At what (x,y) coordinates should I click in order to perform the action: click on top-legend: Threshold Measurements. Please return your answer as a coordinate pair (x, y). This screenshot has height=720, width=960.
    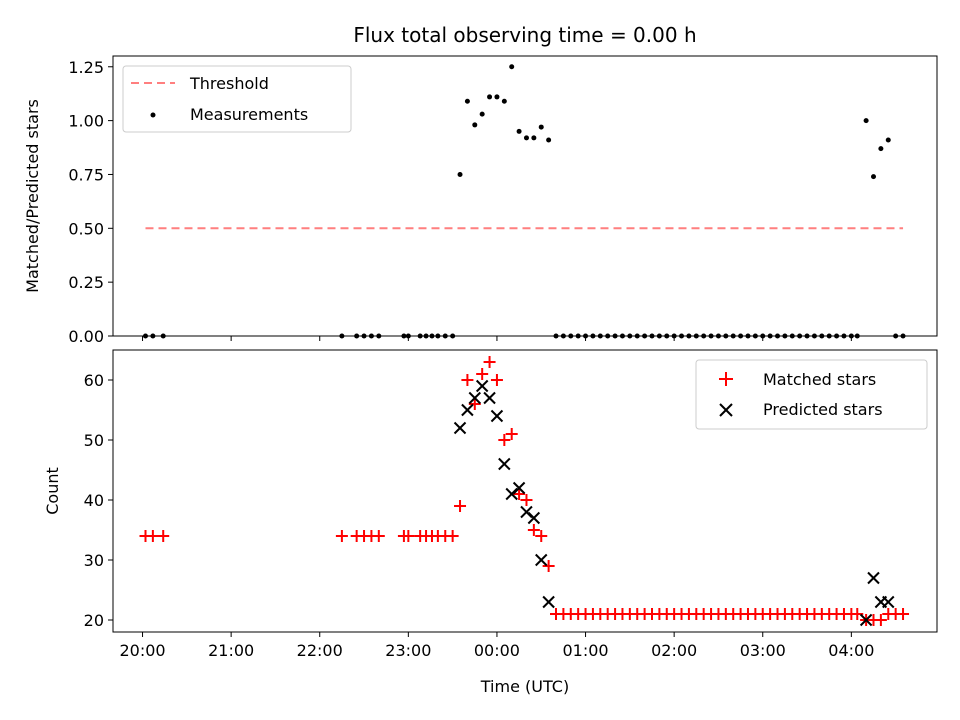
    Looking at the image, I should click on (237, 99).